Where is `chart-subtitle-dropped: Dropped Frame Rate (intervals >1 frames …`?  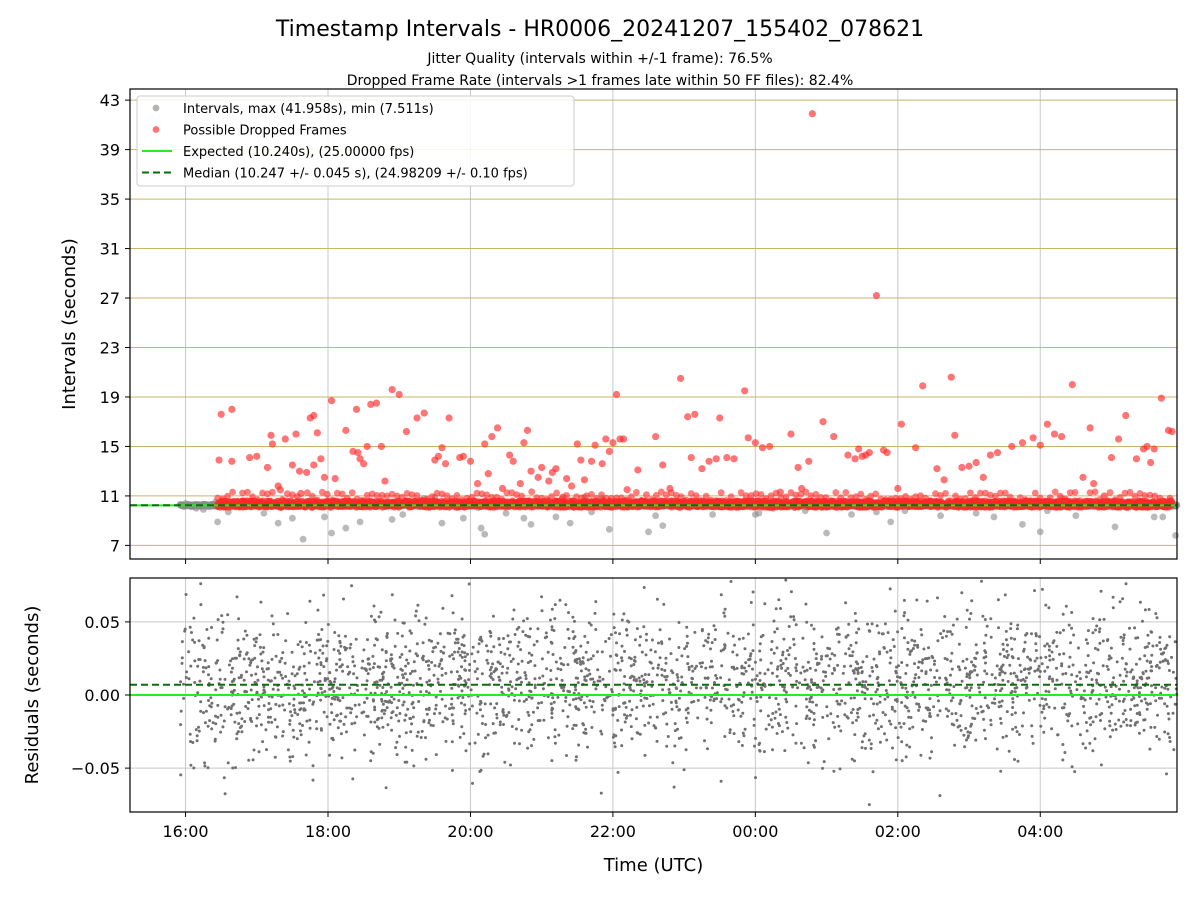
chart-subtitle-dropped: Dropped Frame Rate (intervals >1 frames … is located at coordinates (600, 81).